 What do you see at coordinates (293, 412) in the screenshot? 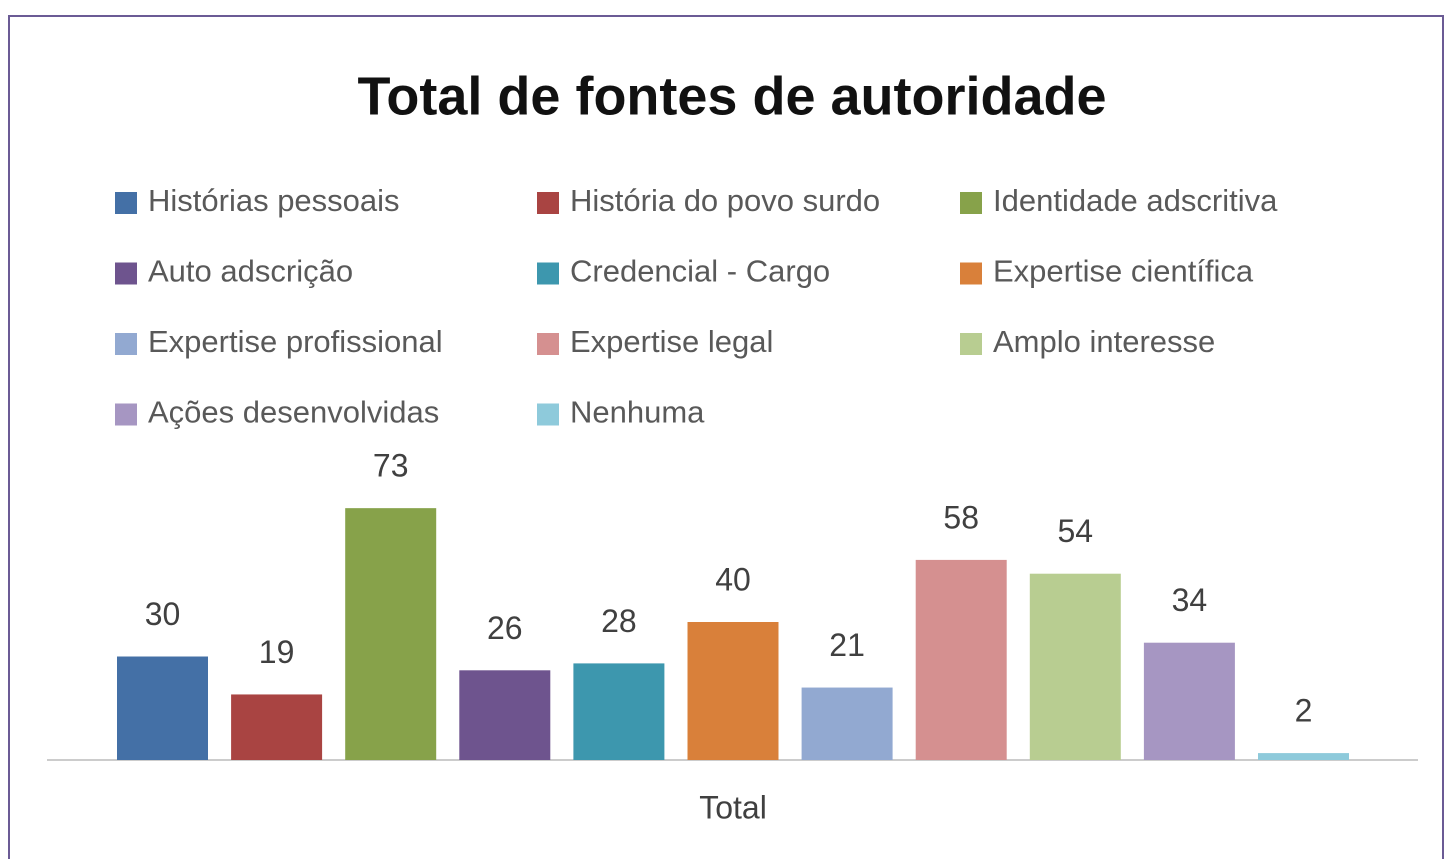
I see `legend-label: Ações desenvolvidas` at bounding box center [293, 412].